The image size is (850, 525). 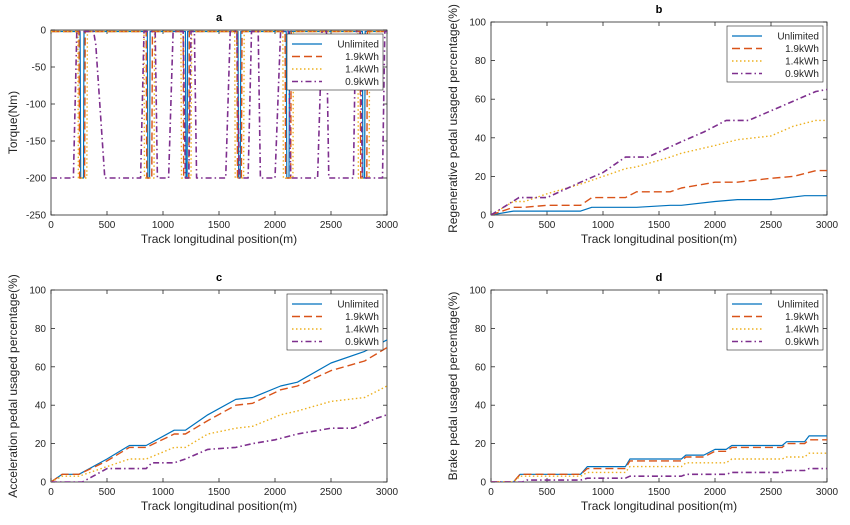 What do you see at coordinates (477, 23) in the screenshot?
I see `chart-b-y-tick-label: 100` at bounding box center [477, 23].